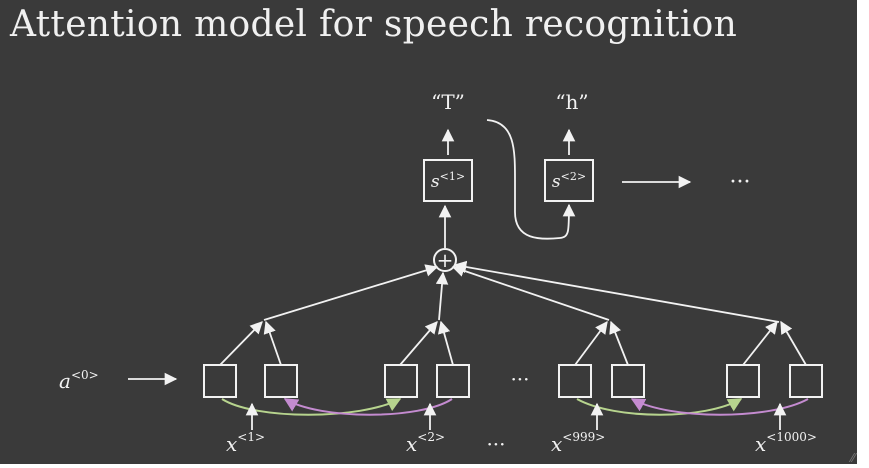 The image size is (869, 468). What do you see at coordinates (435, 182) in the screenshot?
I see `decoder-state-1-base: s` at bounding box center [435, 182].